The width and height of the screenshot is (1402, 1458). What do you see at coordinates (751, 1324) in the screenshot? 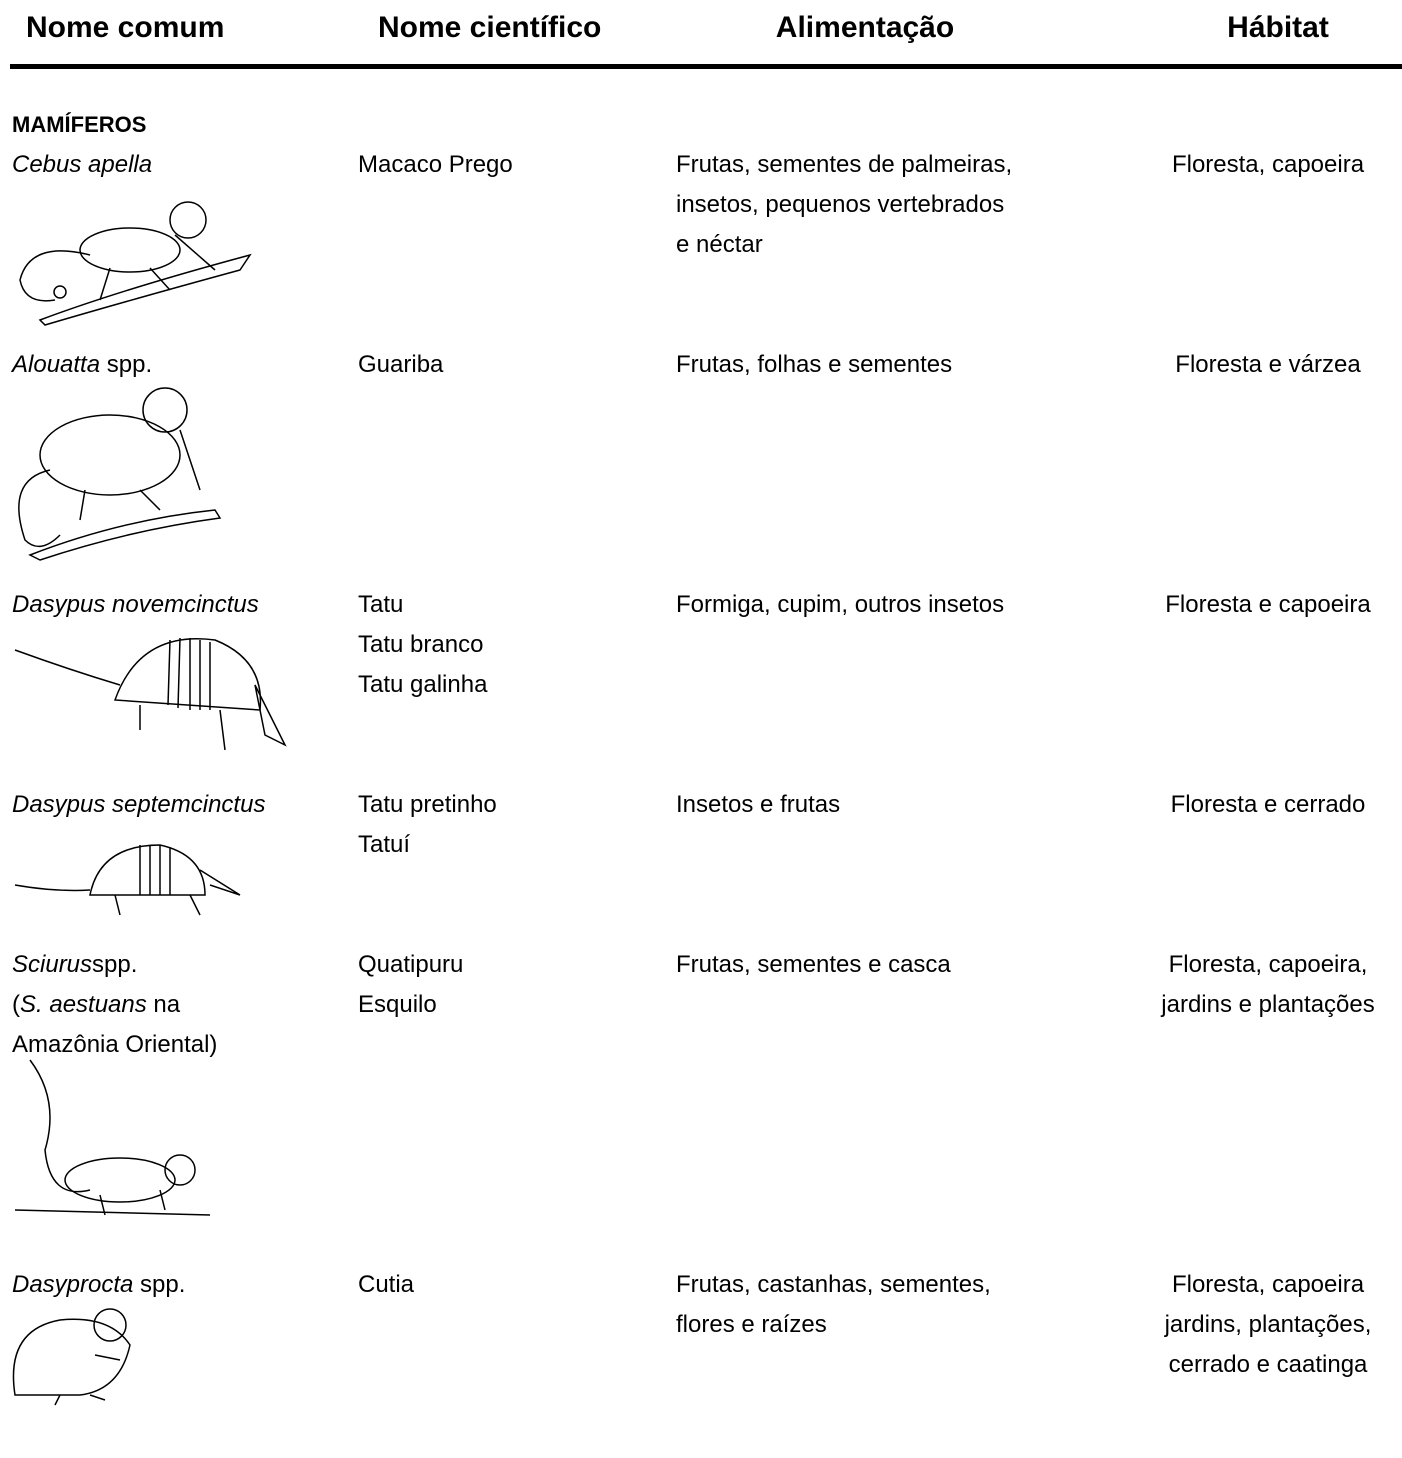
I see `diet: flores e raízes` at bounding box center [751, 1324].